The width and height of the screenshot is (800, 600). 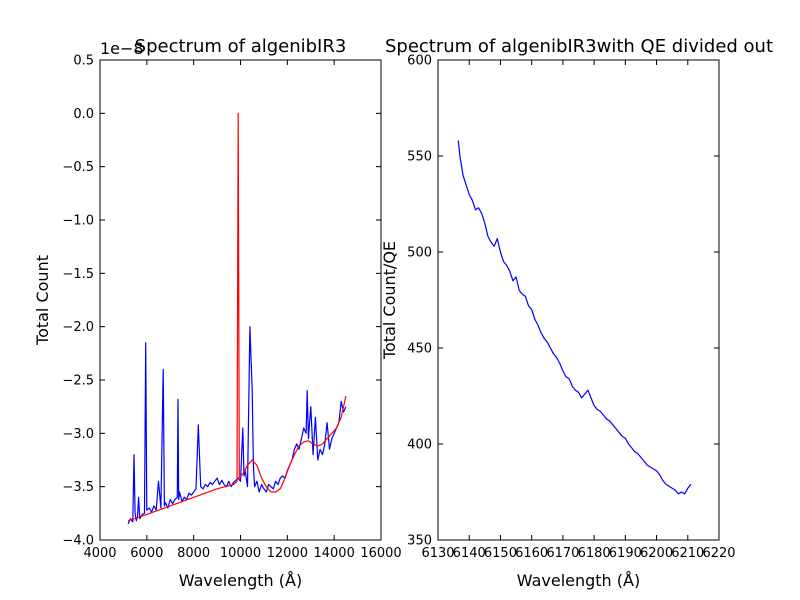 I want to click on right-y-tick-label: 600, so click(x=419, y=61).